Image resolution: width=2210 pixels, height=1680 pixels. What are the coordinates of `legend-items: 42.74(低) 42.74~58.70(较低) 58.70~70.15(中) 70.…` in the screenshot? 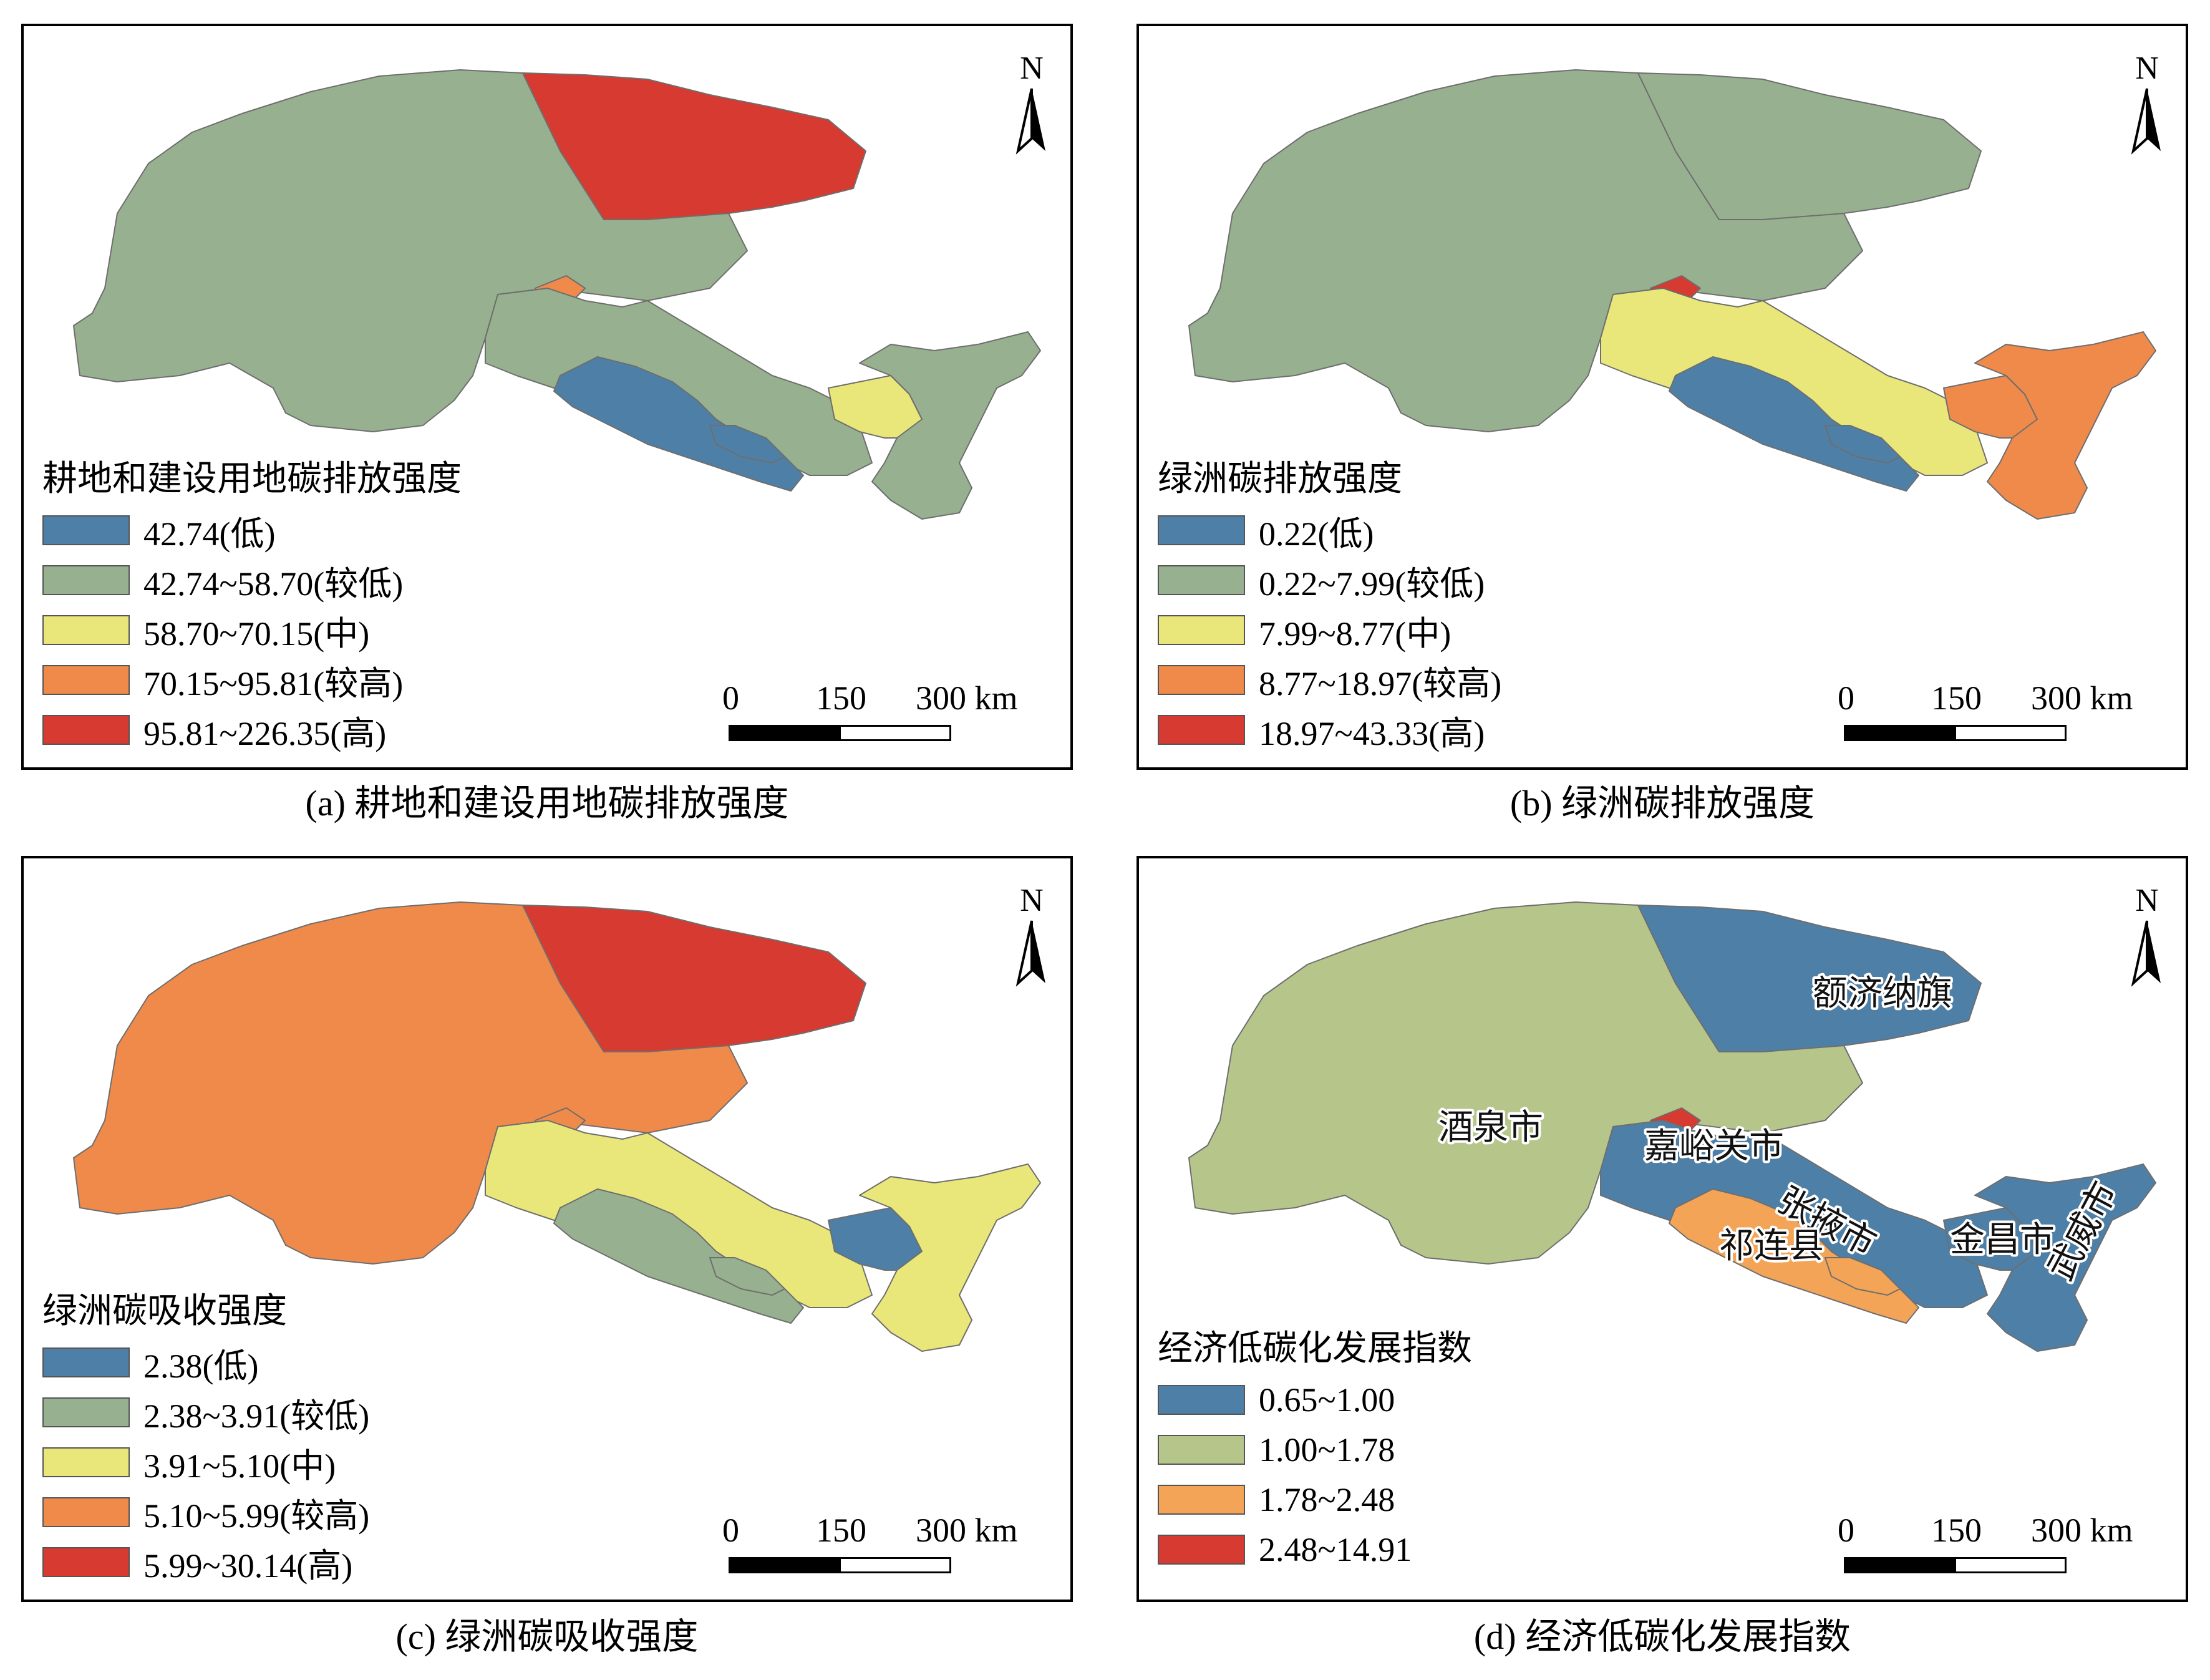 It's located at (252, 630).